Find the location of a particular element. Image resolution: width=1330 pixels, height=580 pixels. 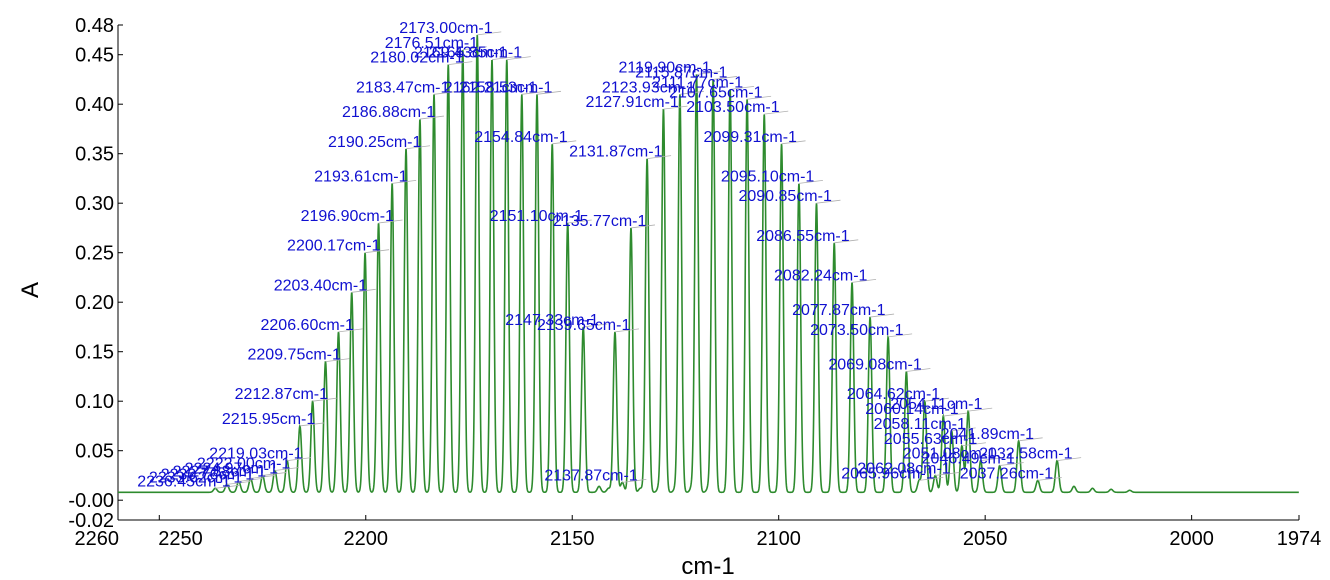

peak-label: 2222.00cm-1 is located at coordinates (243, 464).